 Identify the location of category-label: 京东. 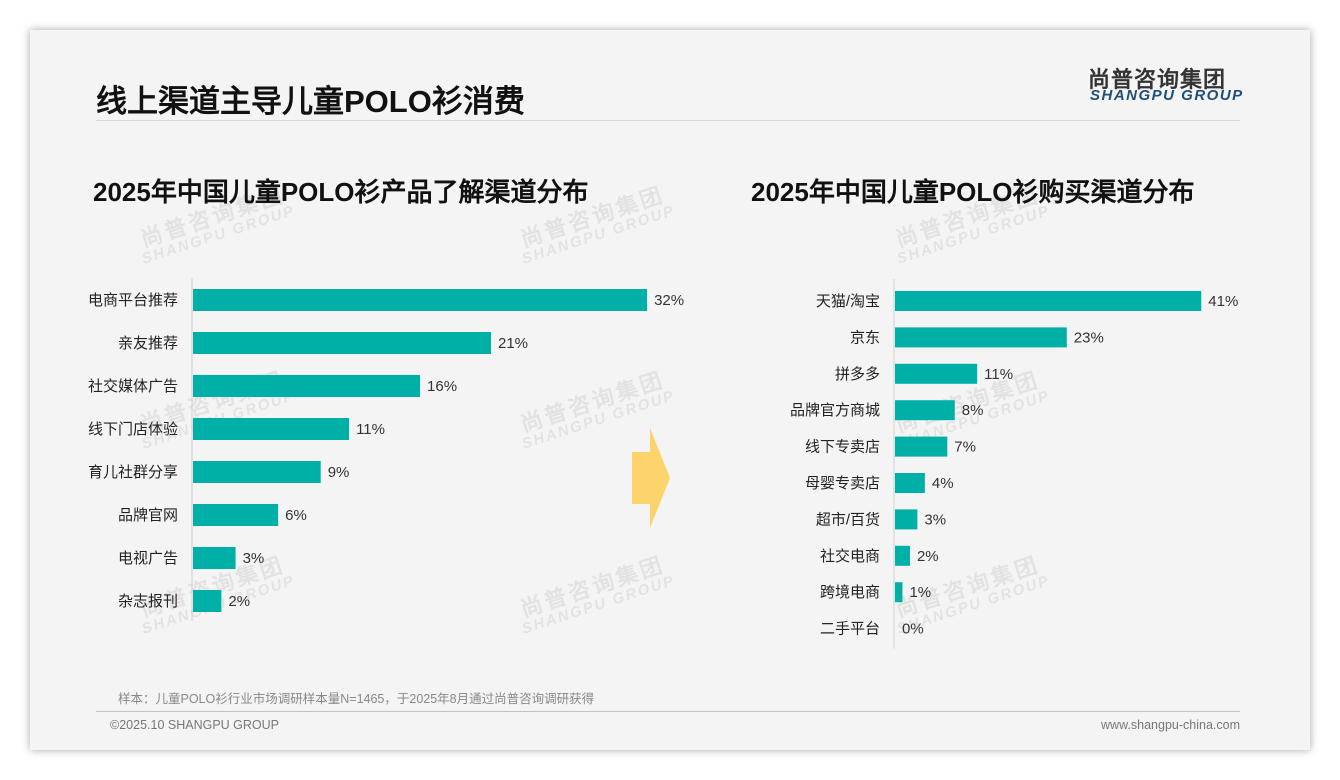
(865, 337).